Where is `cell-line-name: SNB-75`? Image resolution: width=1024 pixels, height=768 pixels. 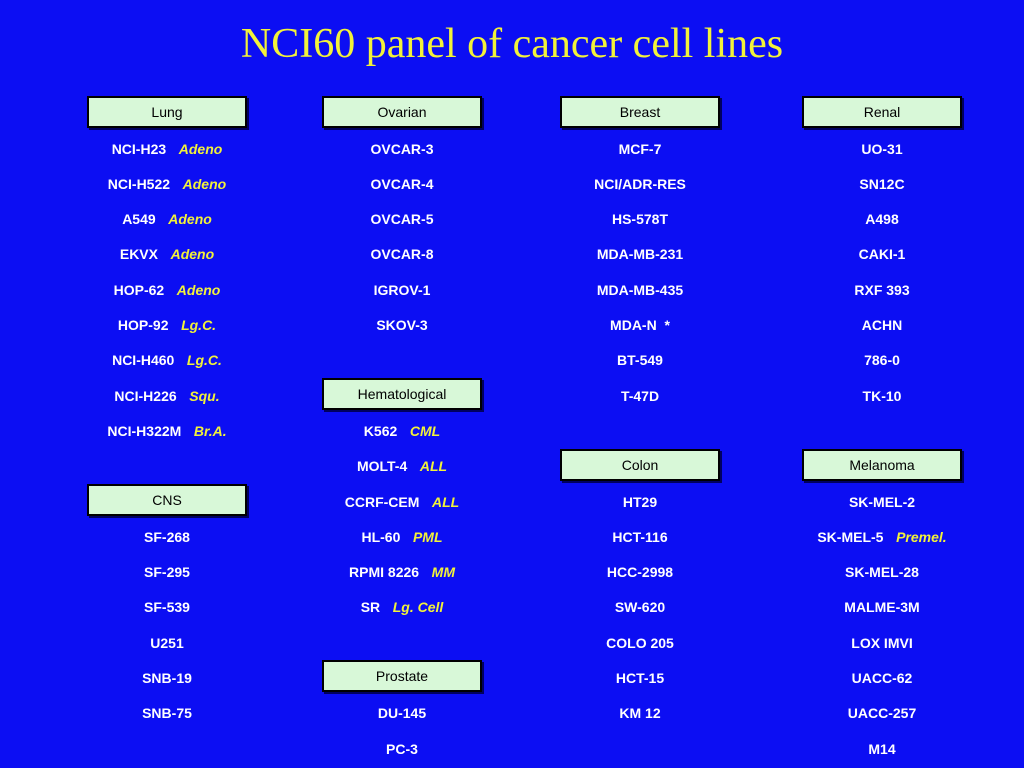 cell-line-name: SNB-75 is located at coordinates (167, 713).